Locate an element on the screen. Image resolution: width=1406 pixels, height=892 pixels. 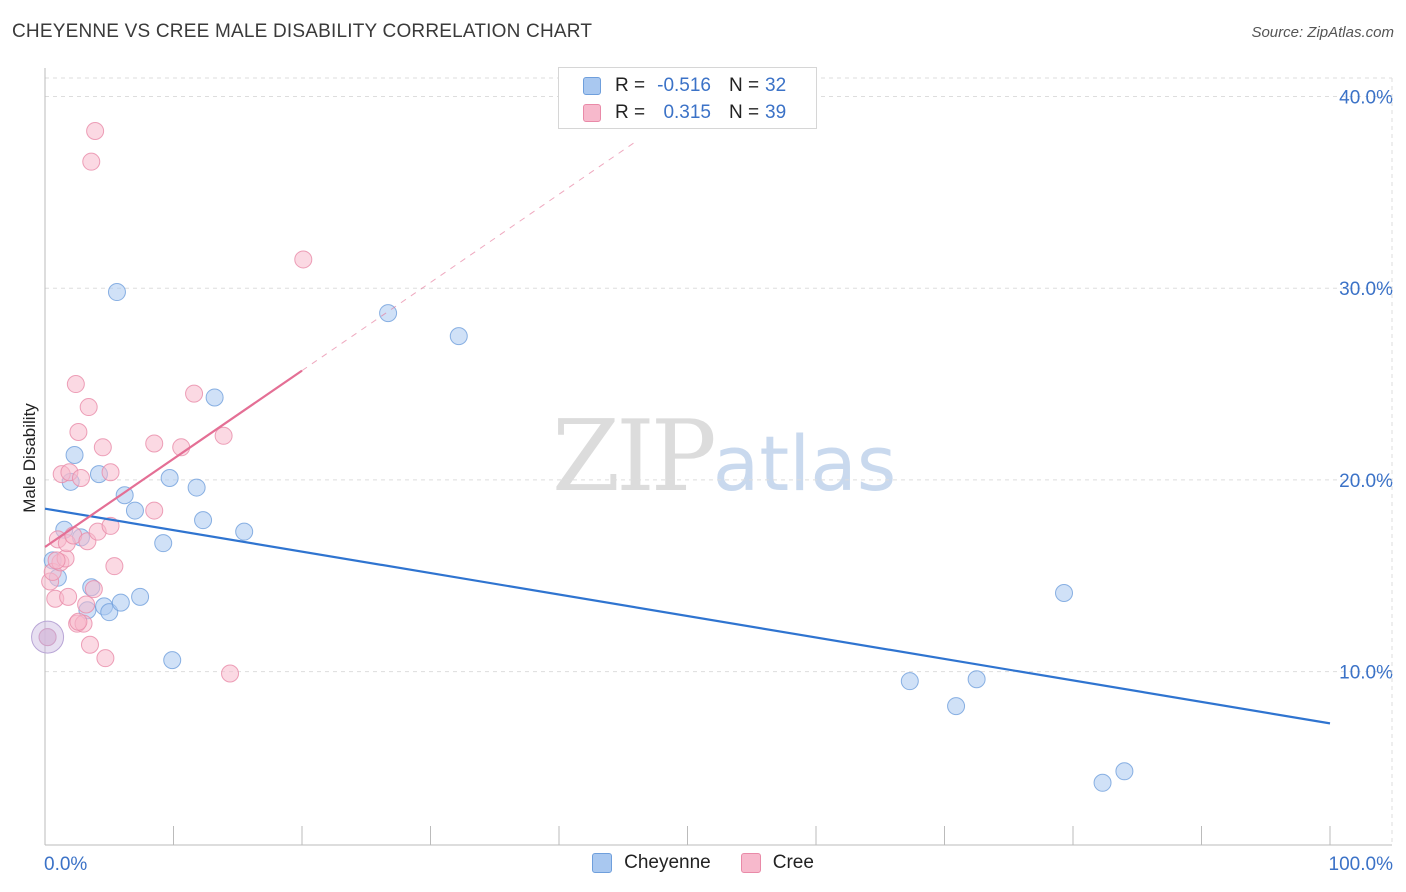
y-tick-label: 40.0% is located at coordinates (1366, 98).